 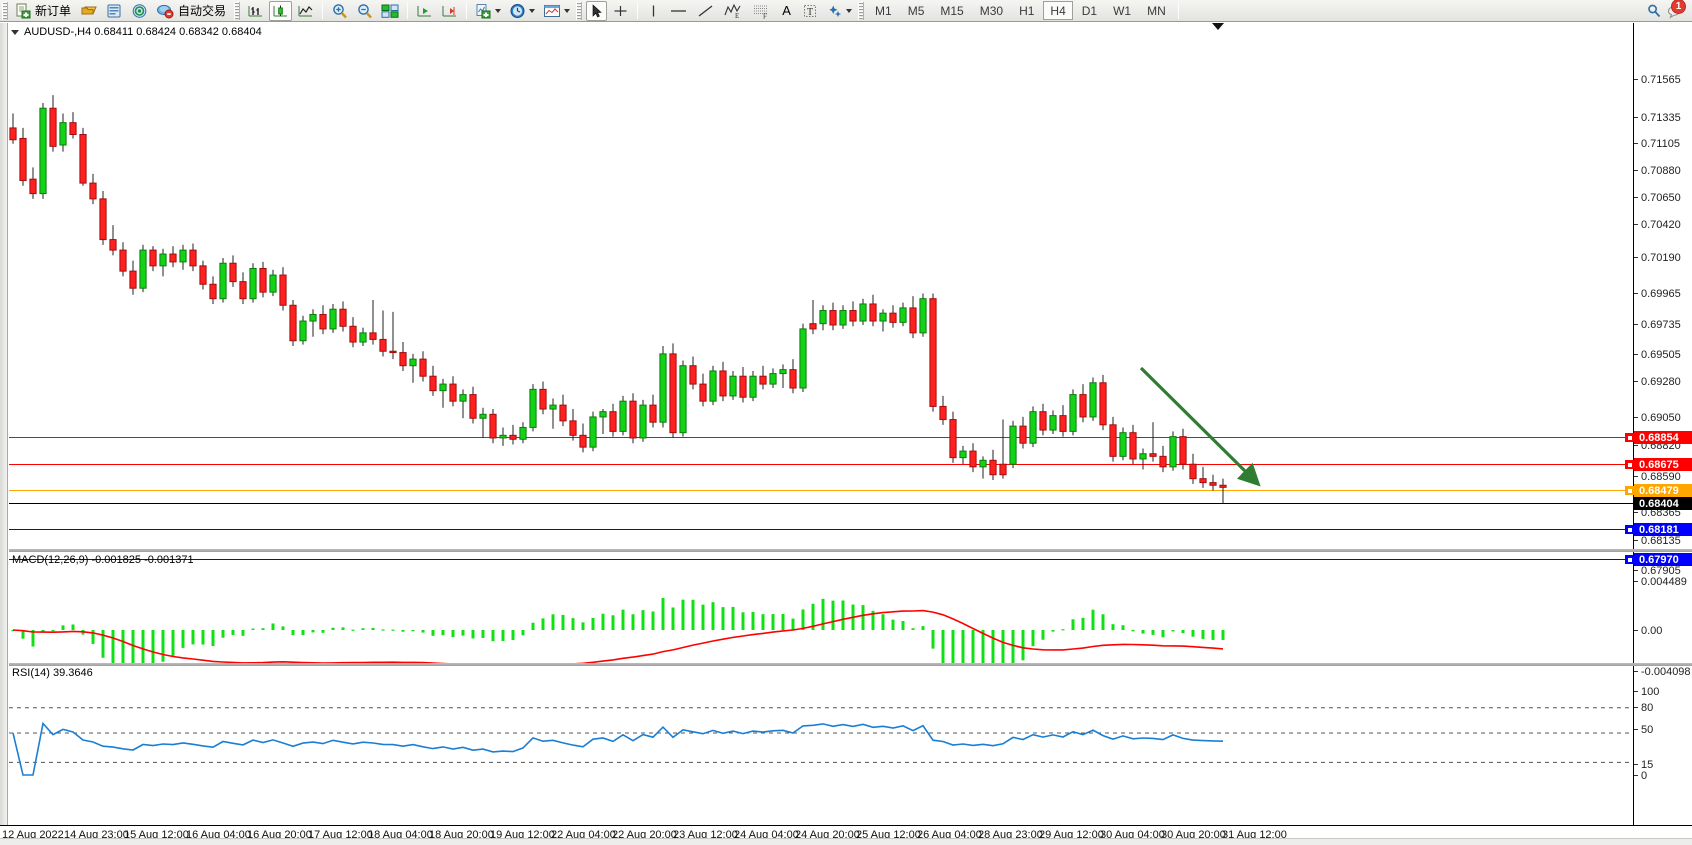 I want to click on fibonacci-button: F, so click(x=761, y=11).